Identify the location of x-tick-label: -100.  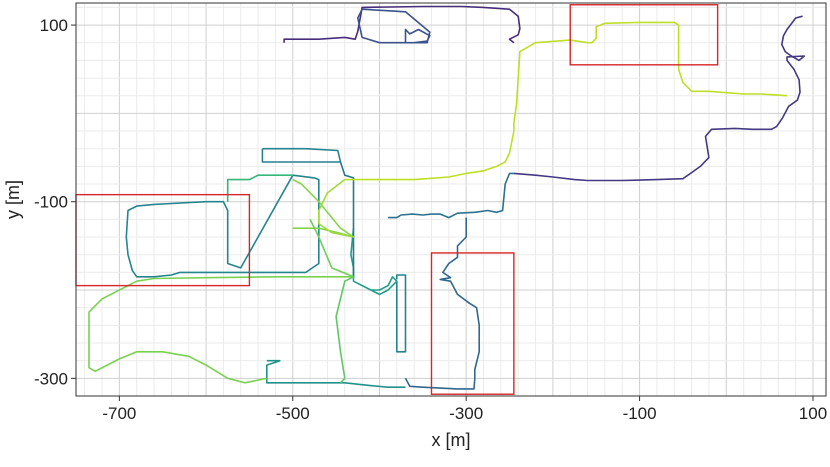
(640, 413).